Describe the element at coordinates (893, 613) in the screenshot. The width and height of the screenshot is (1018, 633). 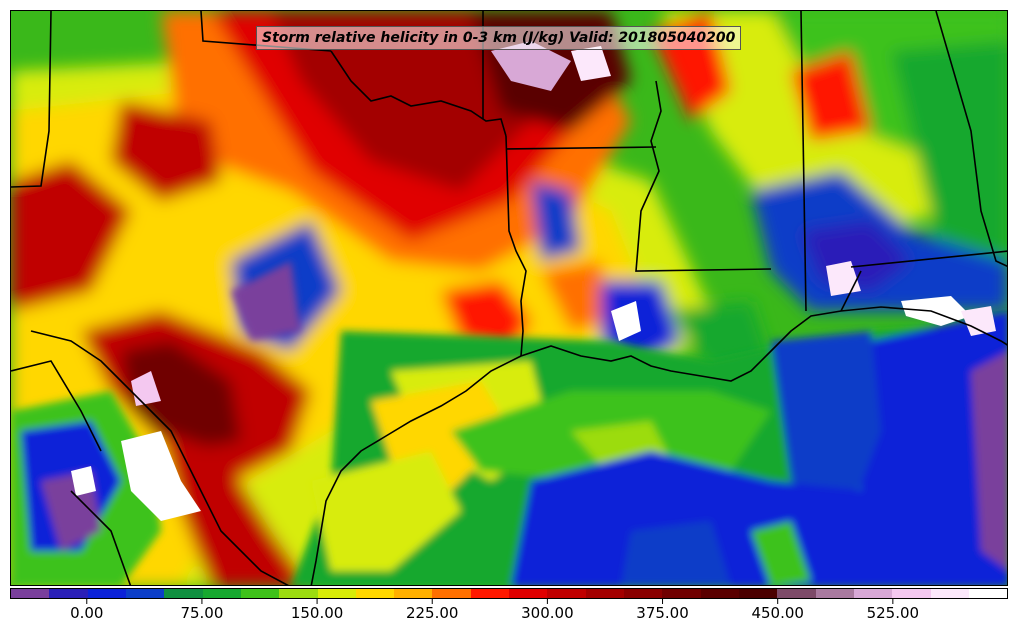
I see `colorbar-tick-label: 525.00` at that location.